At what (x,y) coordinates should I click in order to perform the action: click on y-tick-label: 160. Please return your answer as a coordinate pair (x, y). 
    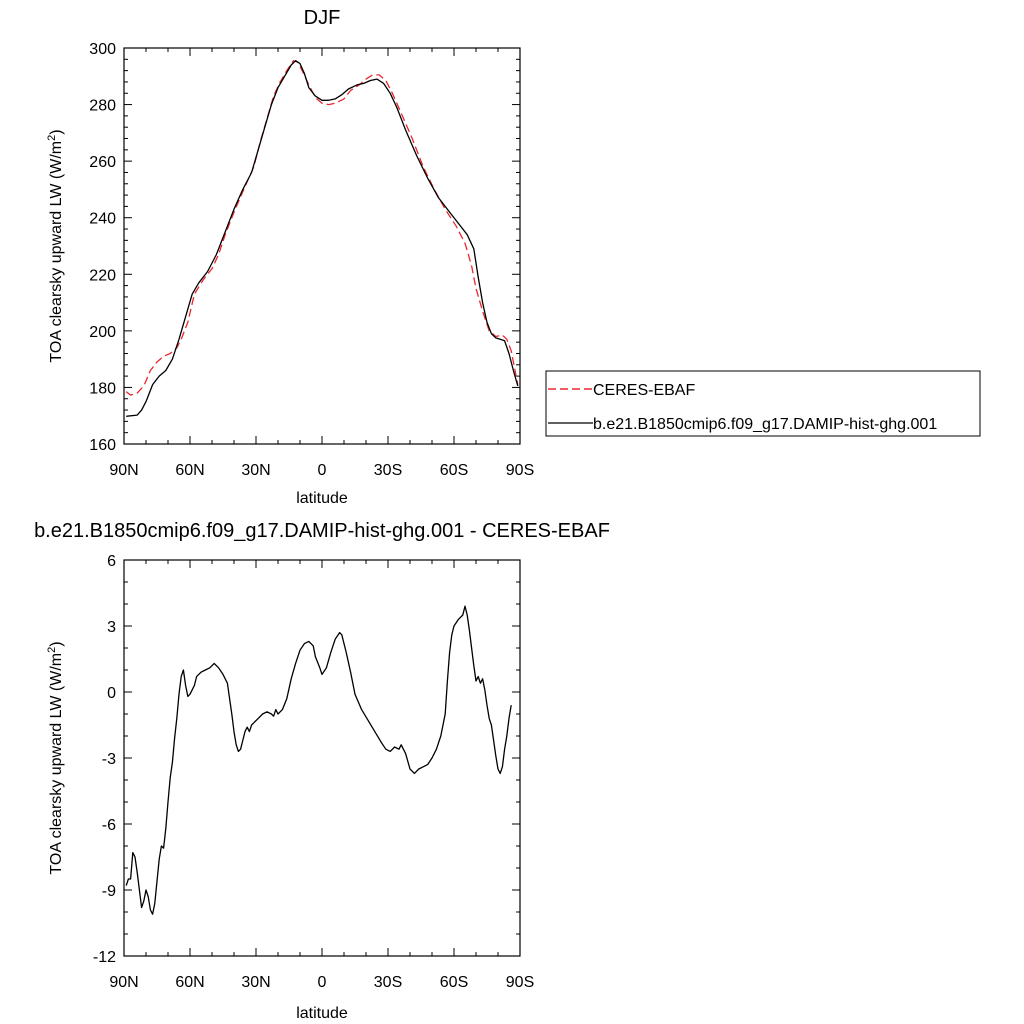
    Looking at the image, I should click on (102, 445).